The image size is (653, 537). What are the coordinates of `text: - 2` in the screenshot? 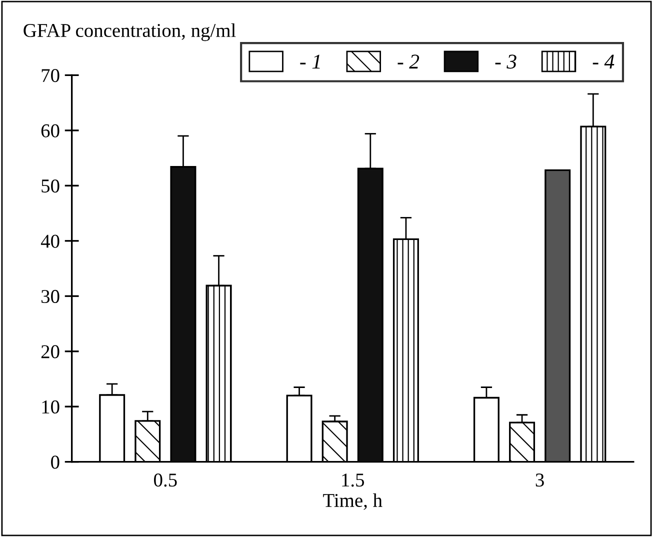 It's located at (409, 61).